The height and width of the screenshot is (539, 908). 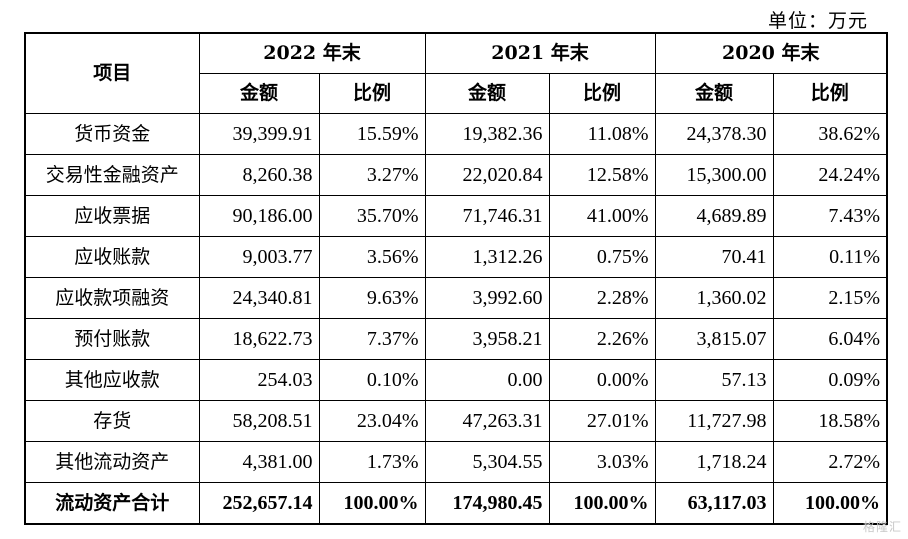 I want to click on ratio-2021: 2.26%, so click(x=602, y=339).